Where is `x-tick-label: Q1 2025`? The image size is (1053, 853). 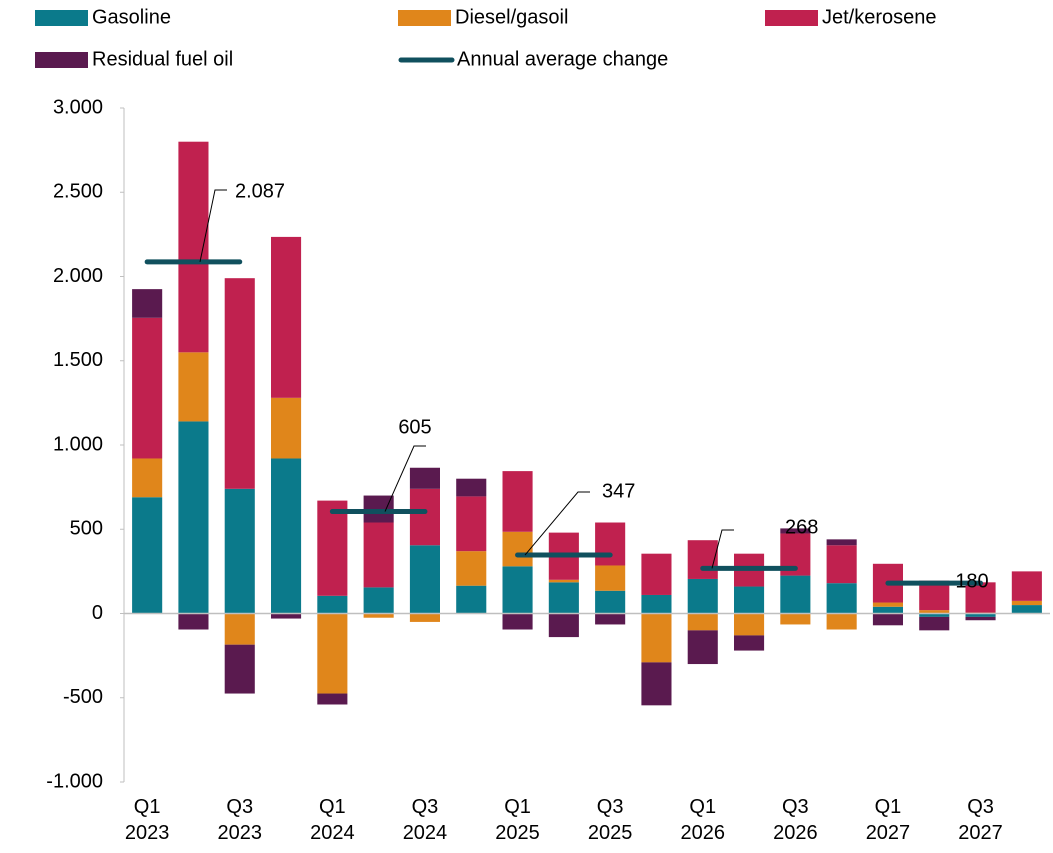 x-tick-label: Q1 2025 is located at coordinates (517, 820).